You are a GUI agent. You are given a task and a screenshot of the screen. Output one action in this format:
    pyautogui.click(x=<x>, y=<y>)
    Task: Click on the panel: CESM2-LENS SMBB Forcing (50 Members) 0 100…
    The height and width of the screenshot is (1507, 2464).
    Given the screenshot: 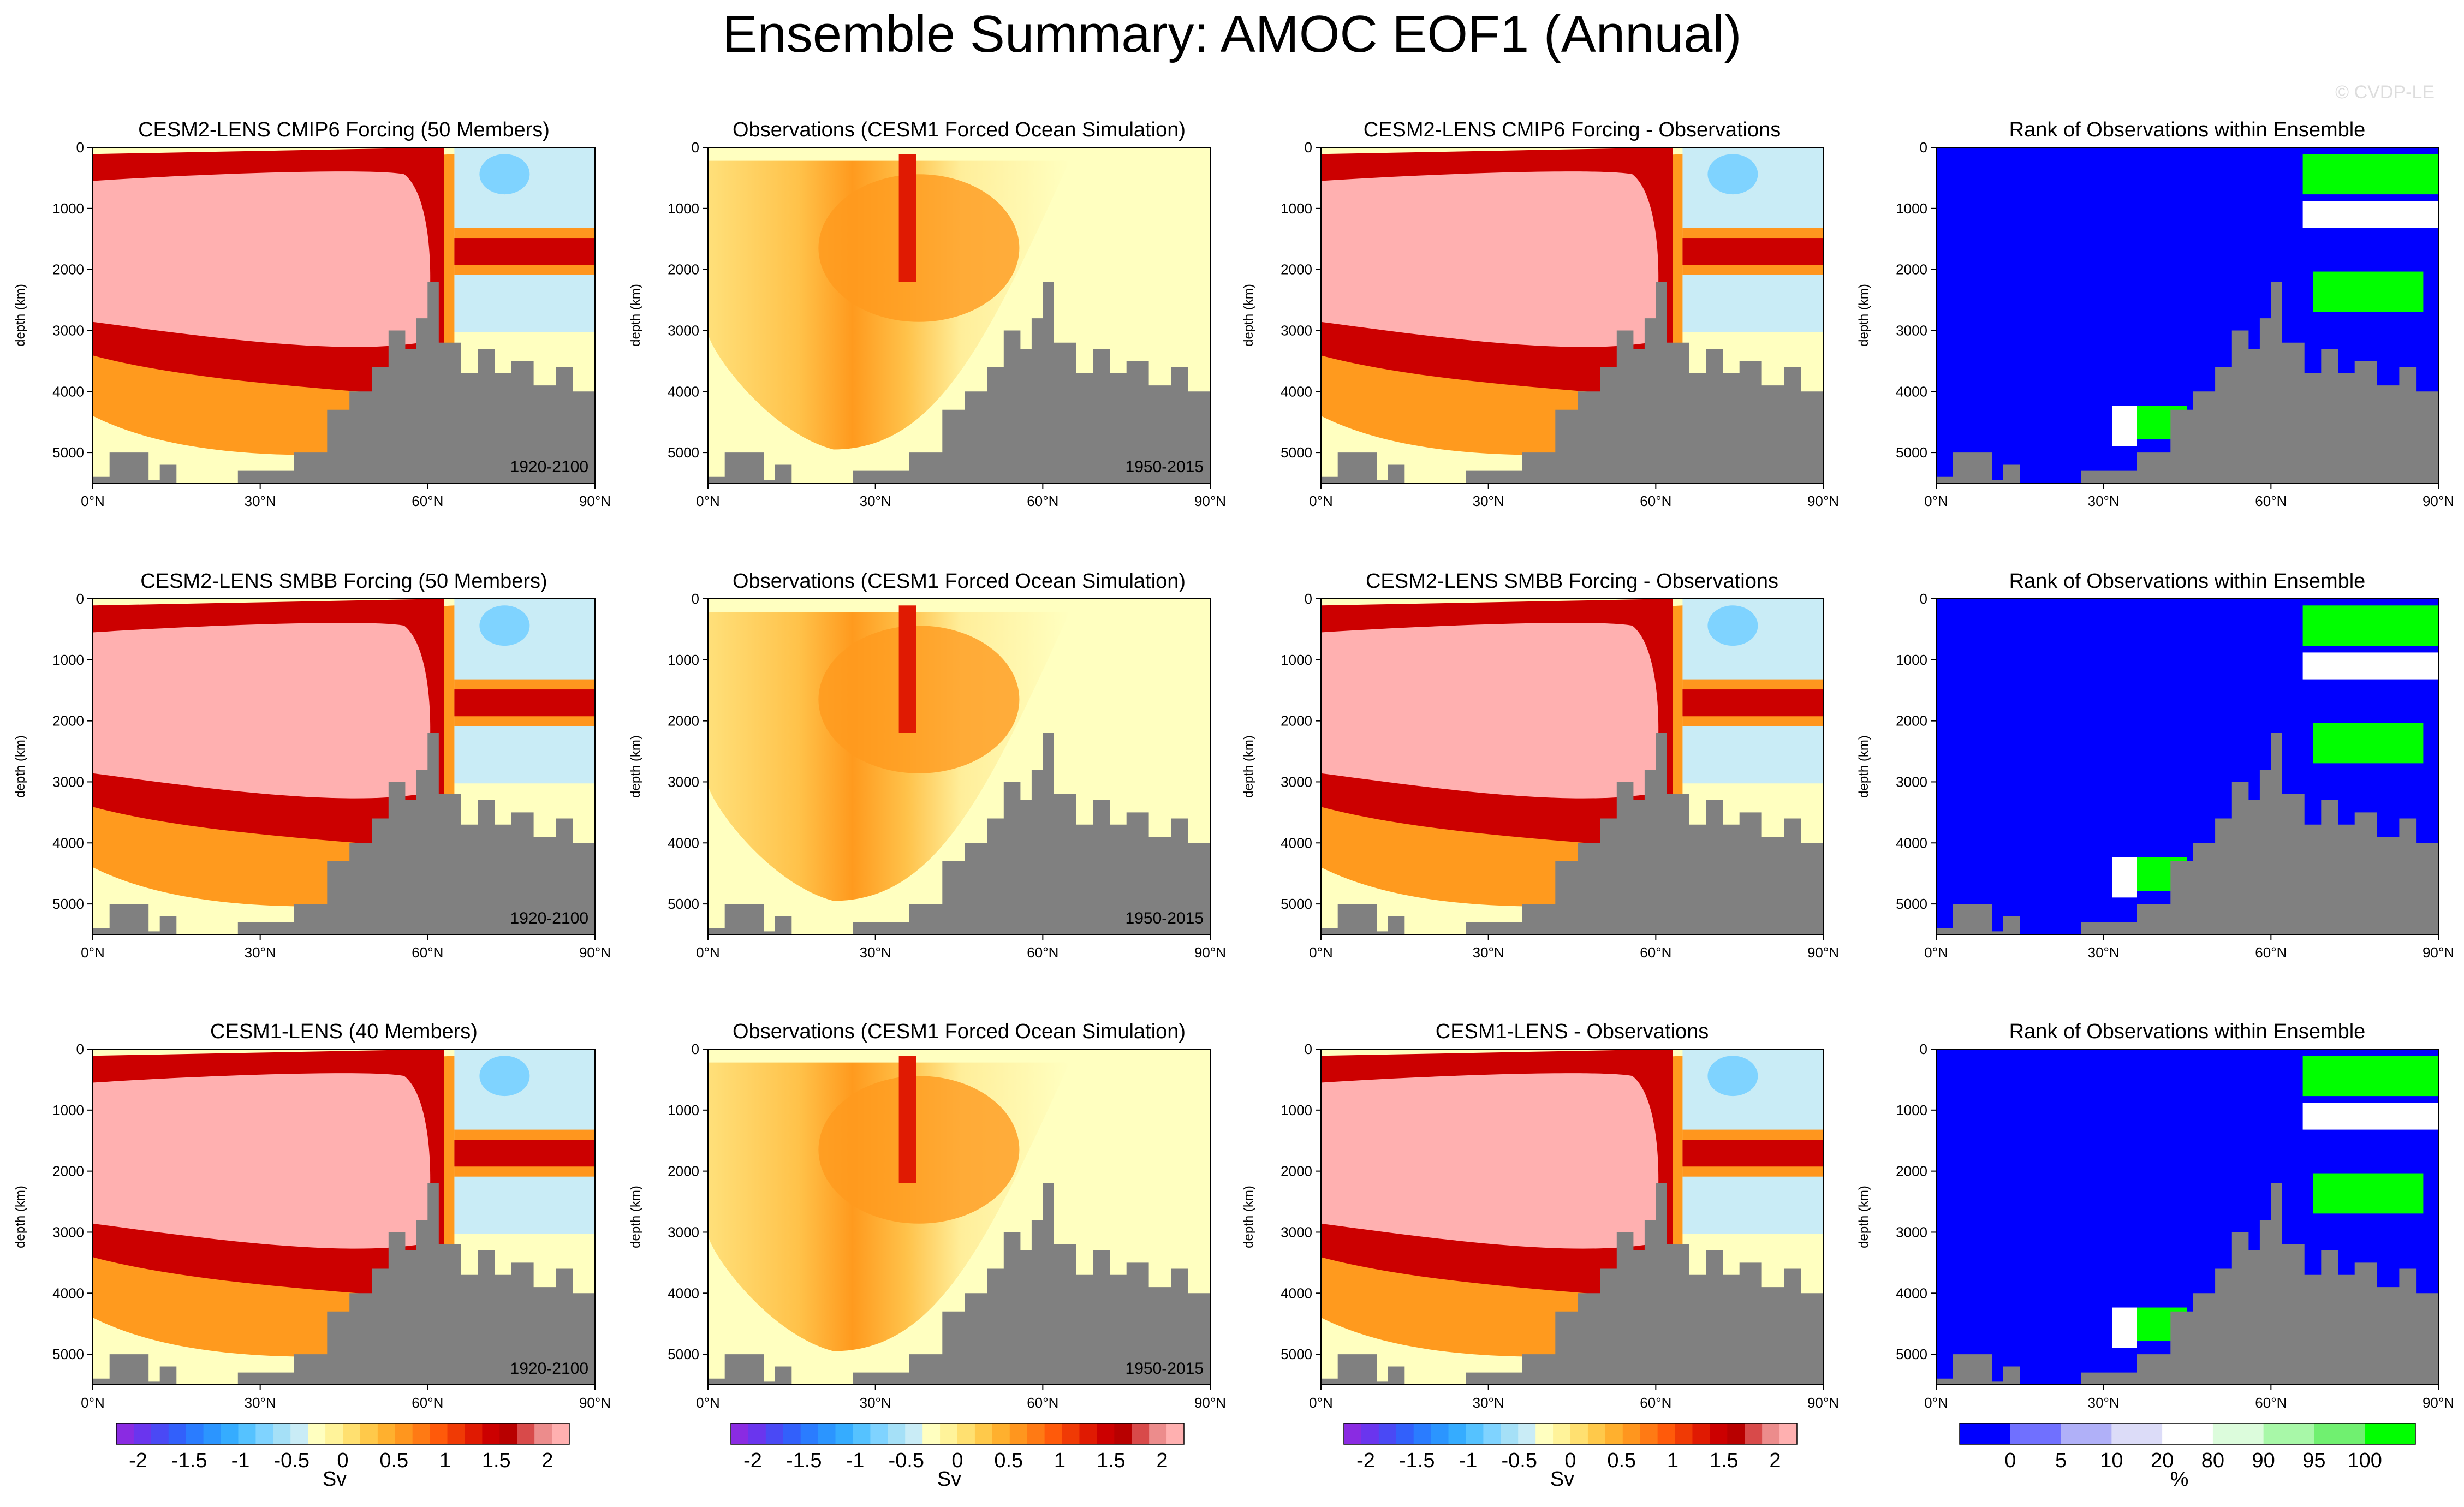 What is the action you would take?
    pyautogui.click(x=312, y=765)
    